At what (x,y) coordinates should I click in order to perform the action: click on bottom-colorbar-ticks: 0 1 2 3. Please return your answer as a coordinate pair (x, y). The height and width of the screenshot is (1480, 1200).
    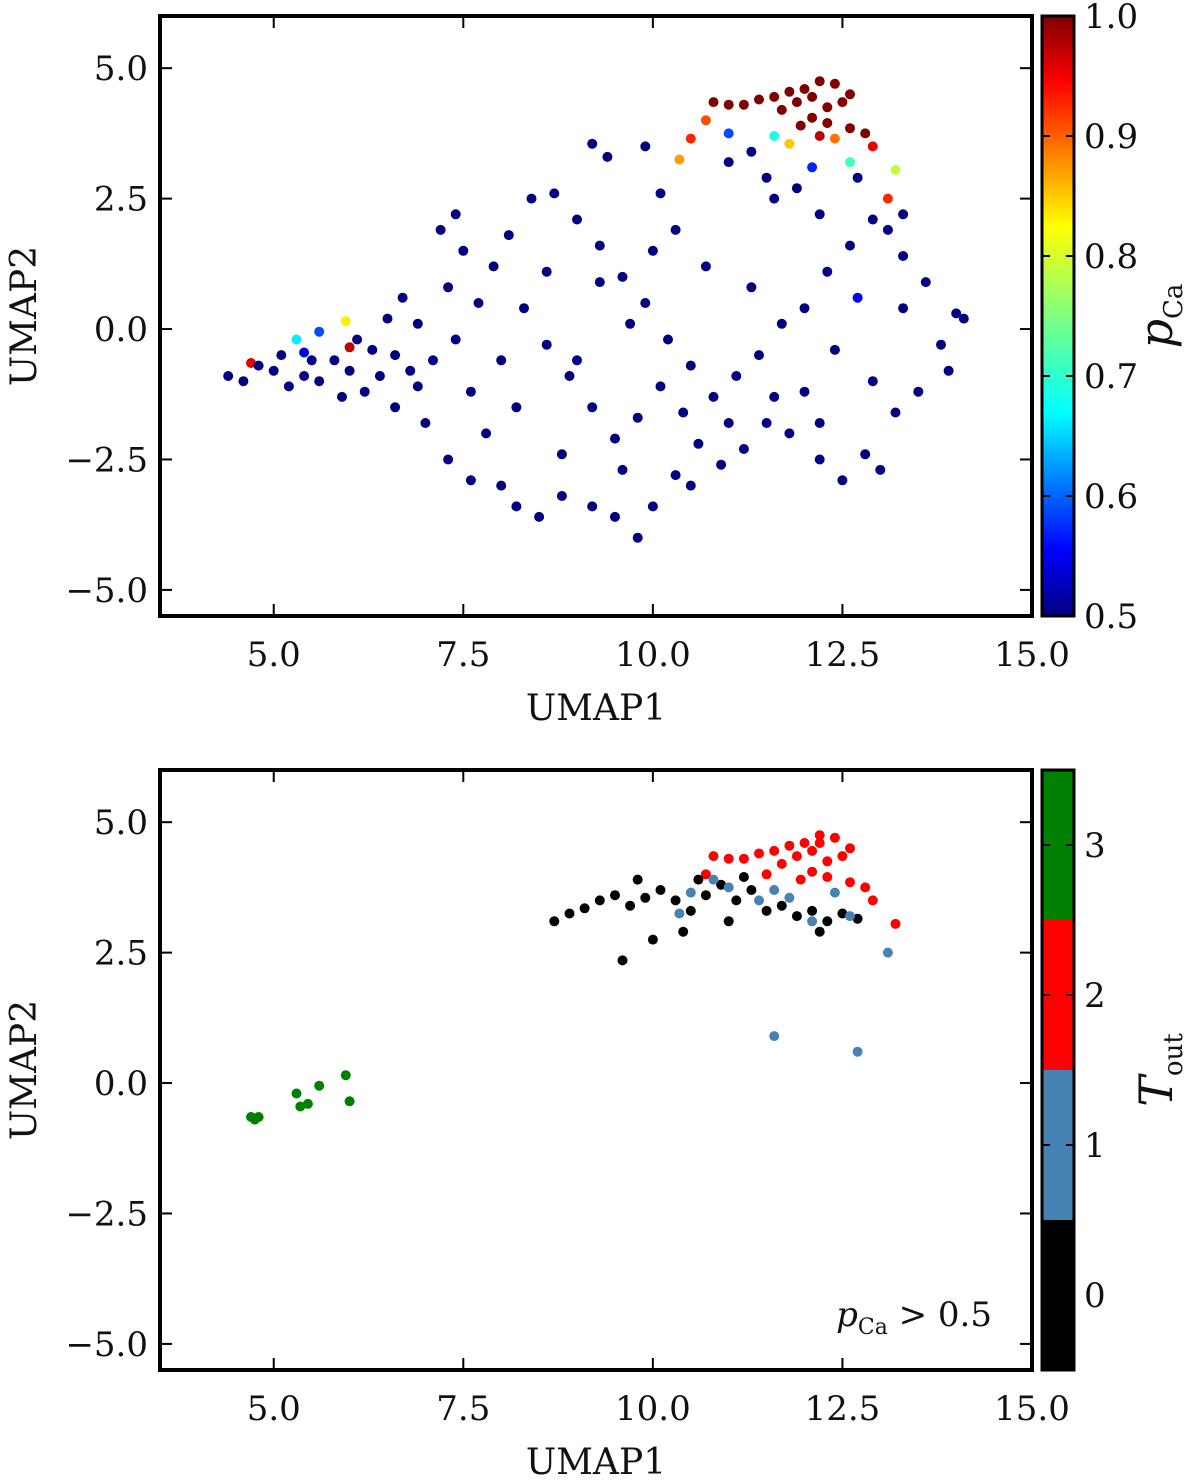
    Looking at the image, I should click on (1074, 1071).